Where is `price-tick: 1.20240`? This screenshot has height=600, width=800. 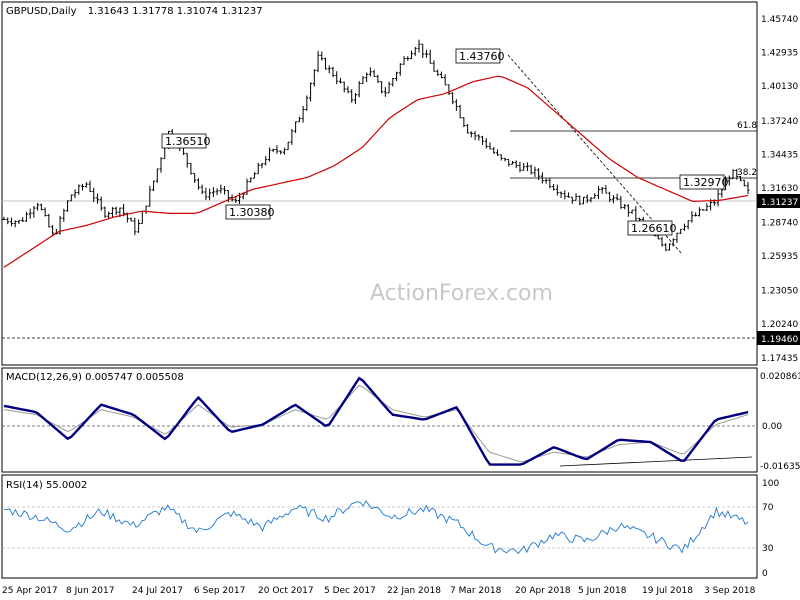
price-tick: 1.20240 is located at coordinates (779, 325).